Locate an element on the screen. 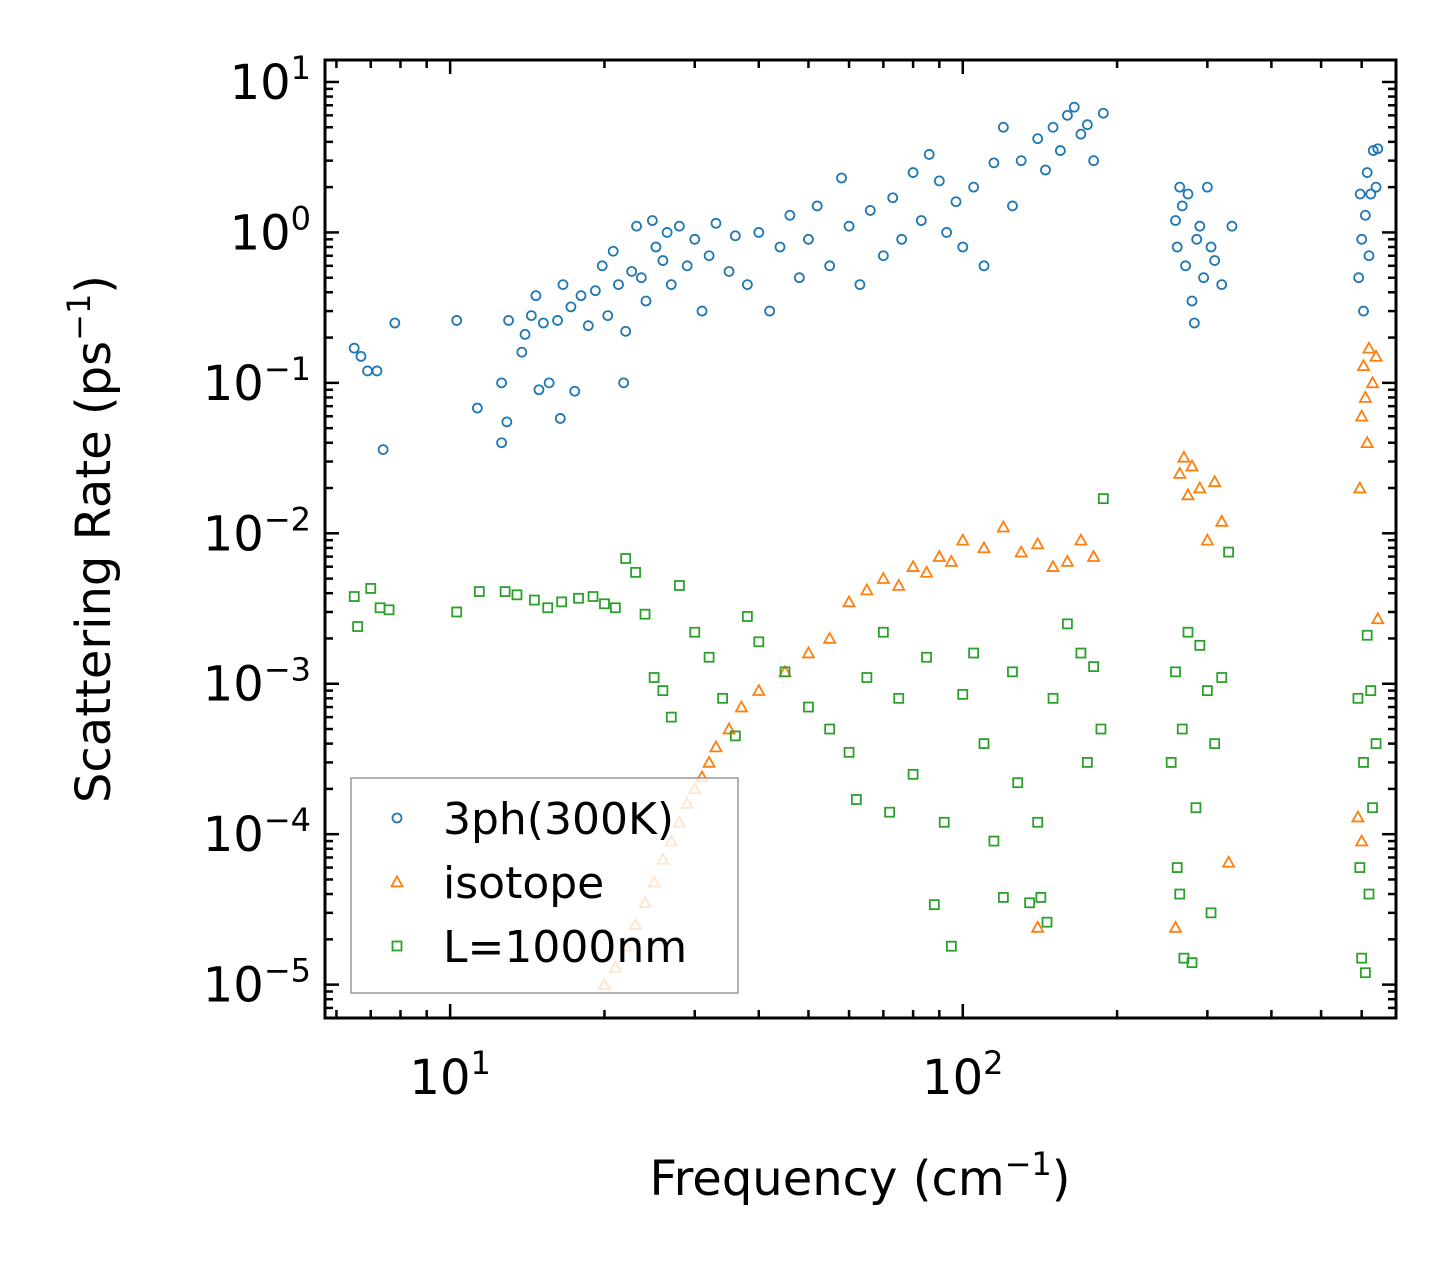 Image resolution: width=1455 pixels, height=1267 pixels. y-tick-label: 10⁻⁴ is located at coordinates (257, 832).